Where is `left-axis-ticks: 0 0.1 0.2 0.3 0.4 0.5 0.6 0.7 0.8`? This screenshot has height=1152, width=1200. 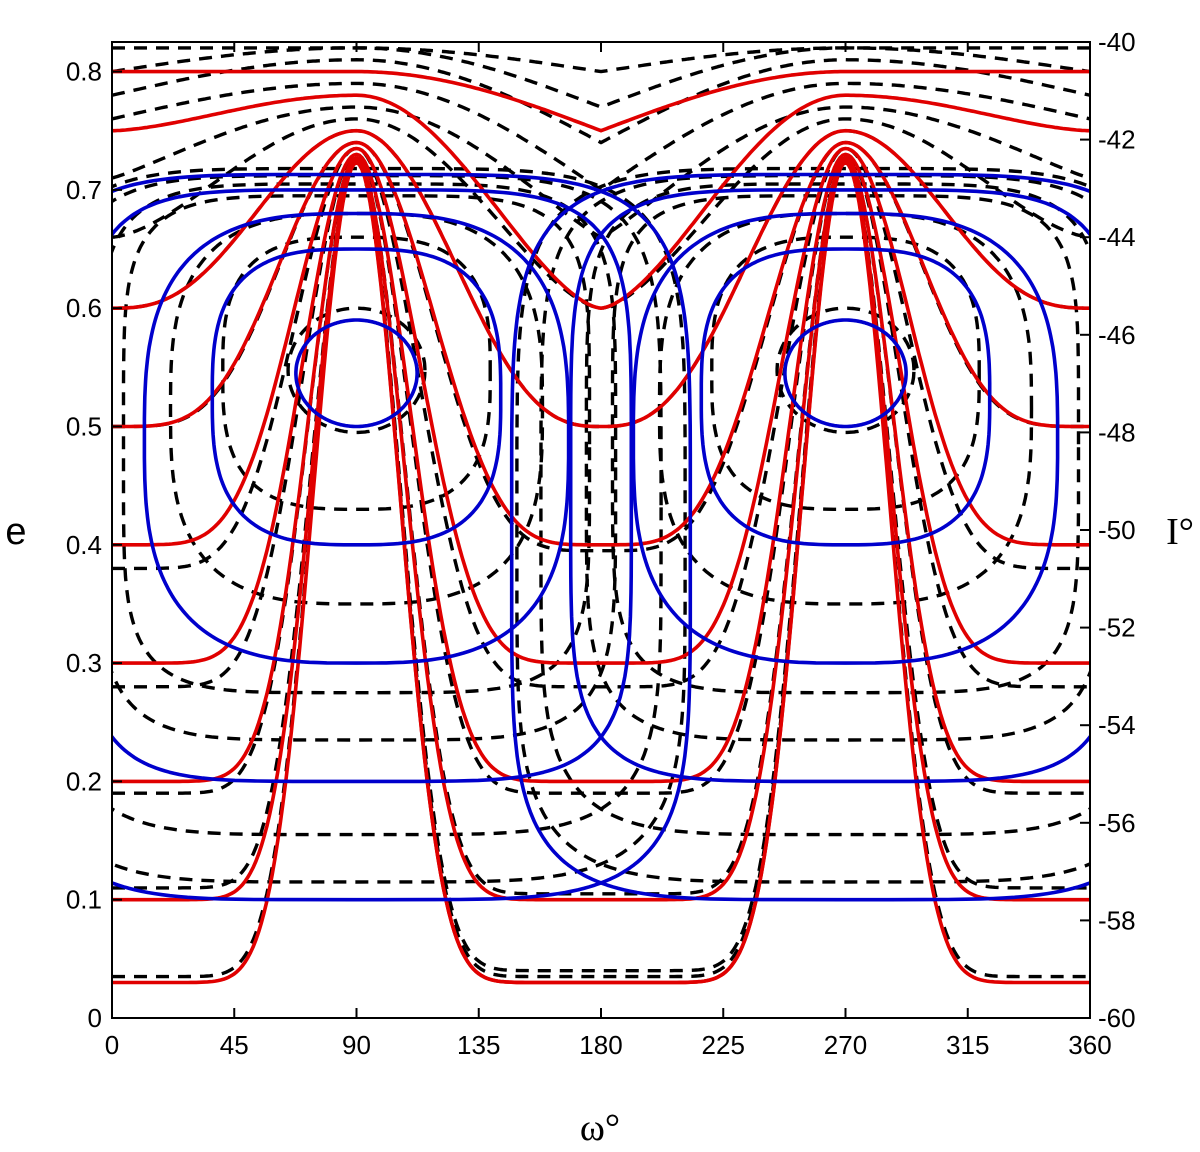
left-axis-ticks: 0 0.1 0.2 0.3 0.4 0.5 0.6 0.7 0.8 is located at coordinates (94, 545).